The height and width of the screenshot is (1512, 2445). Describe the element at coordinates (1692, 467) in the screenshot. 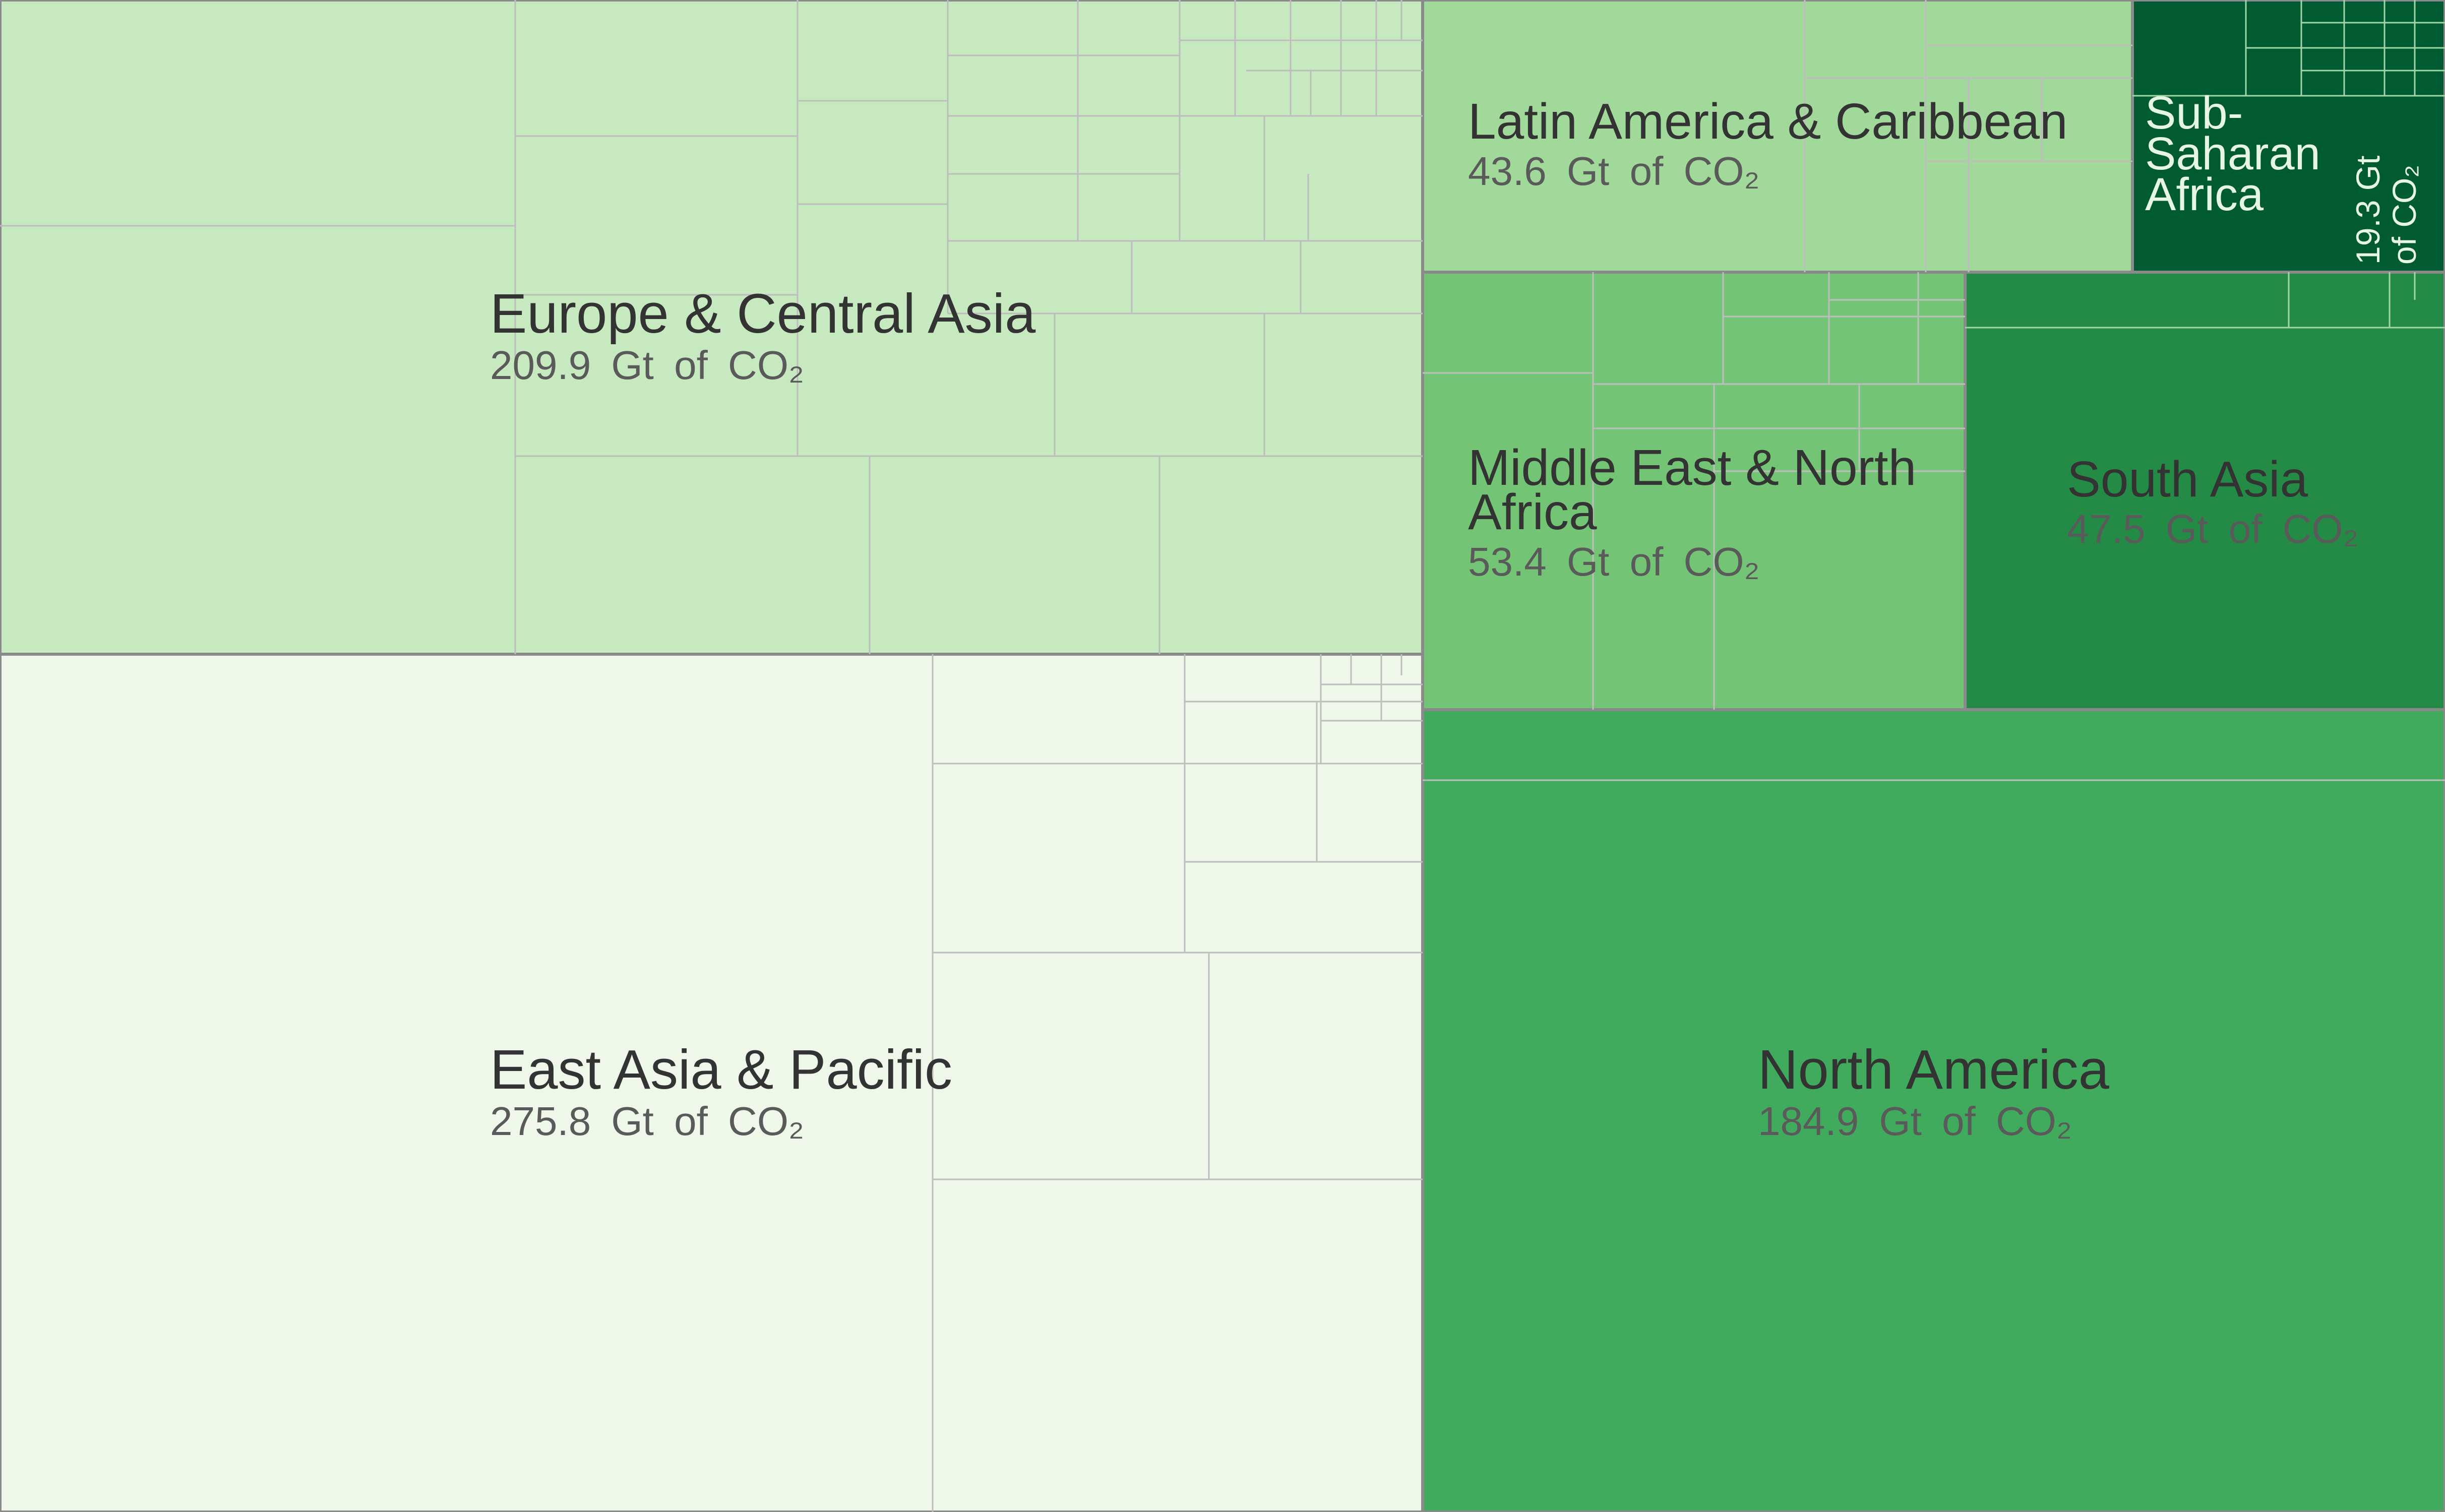

I see `region-name-label: Middle East & North` at that location.